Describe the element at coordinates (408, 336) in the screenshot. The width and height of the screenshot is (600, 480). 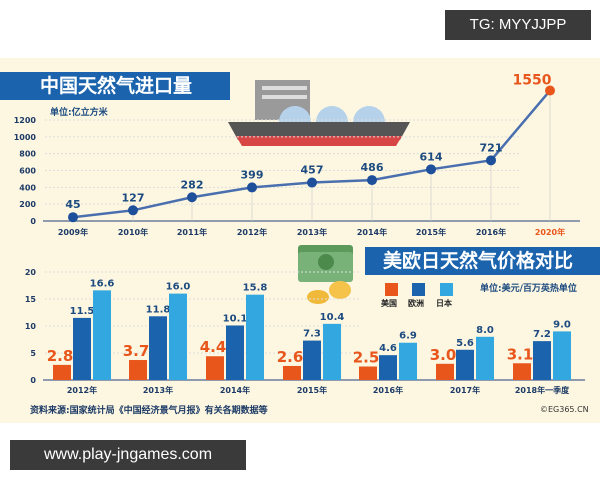
I see `bar-label: 6.9` at that location.